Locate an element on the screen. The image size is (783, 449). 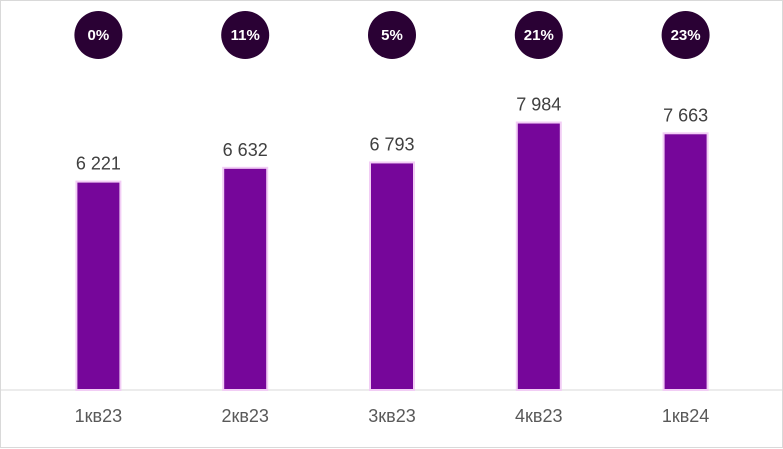
growth-badge-label-5: 23% is located at coordinates (686, 35).